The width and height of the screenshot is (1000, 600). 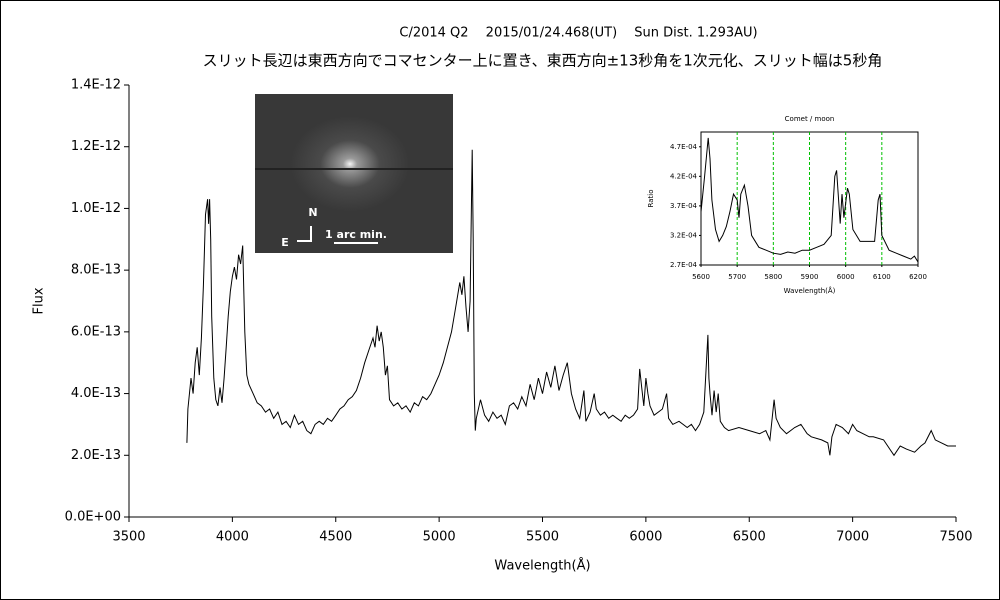 What do you see at coordinates (684, 206) in the screenshot?
I see `y-tick-label: 3.7E-04` at bounding box center [684, 206].